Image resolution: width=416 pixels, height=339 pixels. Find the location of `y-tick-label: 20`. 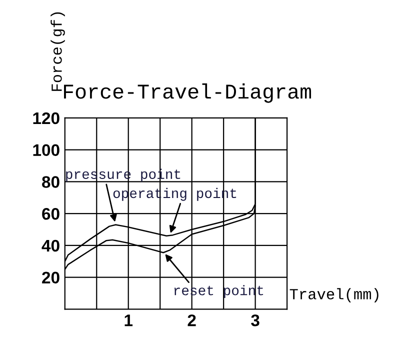

y-tick-label: 20 is located at coordinates (51, 278).